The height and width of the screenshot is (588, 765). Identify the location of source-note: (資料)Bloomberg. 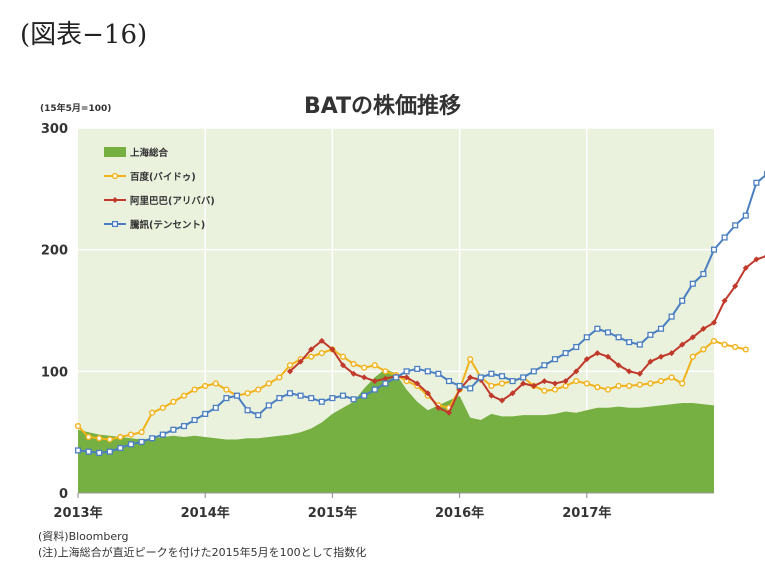
(83, 536).